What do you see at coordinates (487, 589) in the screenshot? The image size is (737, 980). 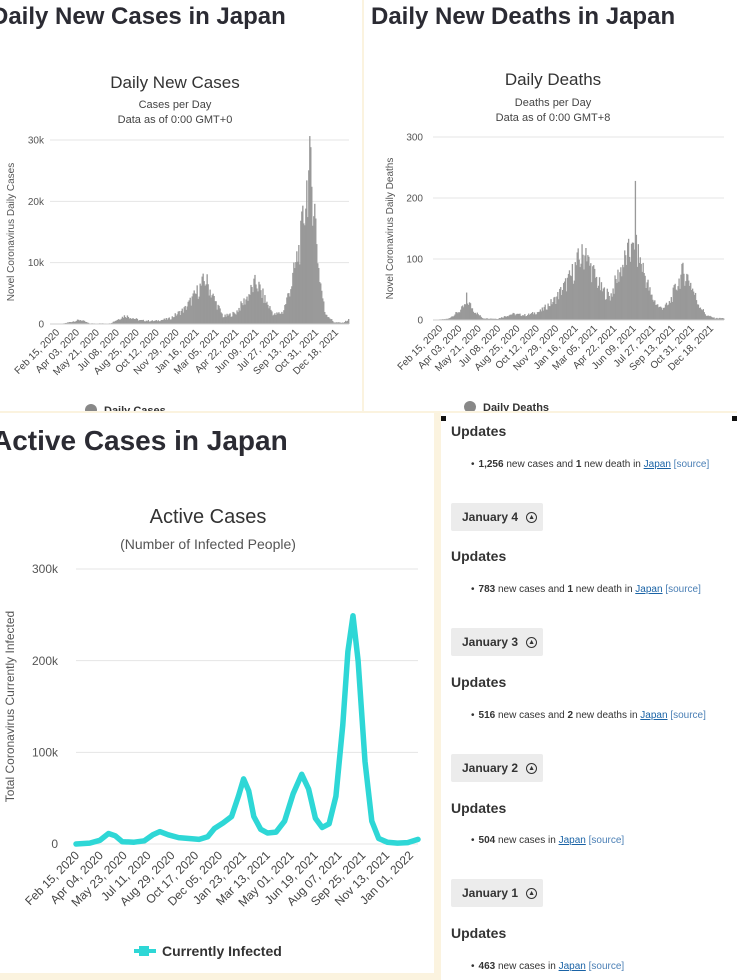 I see `new-cases-count: 783` at bounding box center [487, 589].